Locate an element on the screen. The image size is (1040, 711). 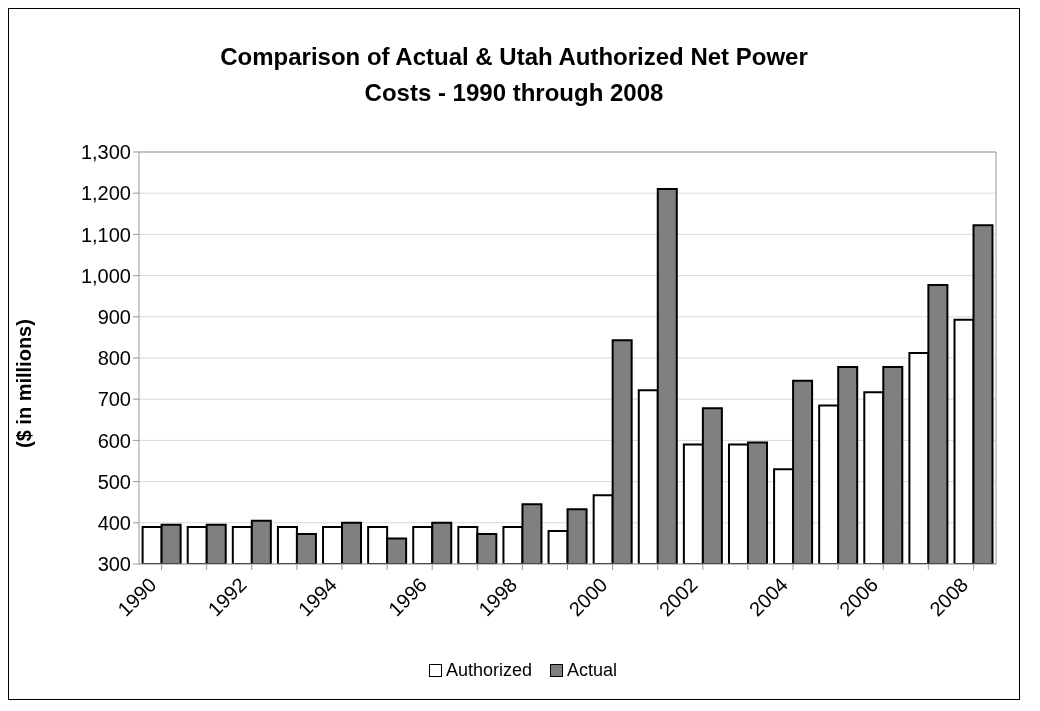
y-tick-label: 600 is located at coordinates (114, 440).